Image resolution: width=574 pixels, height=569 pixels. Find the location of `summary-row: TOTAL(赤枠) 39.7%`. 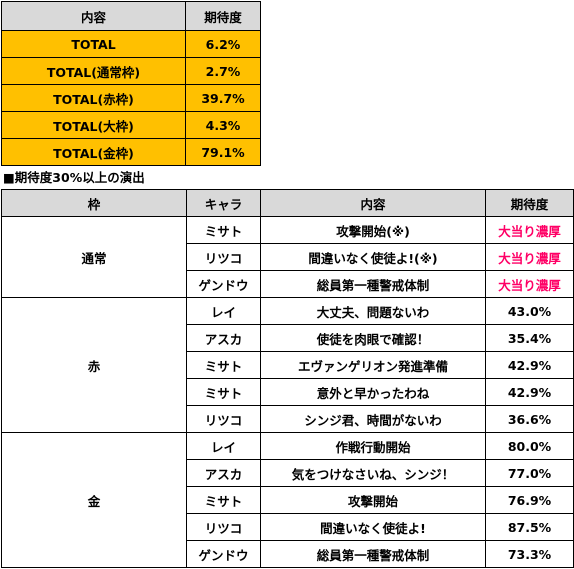

summary-row: TOTAL(赤枠) 39.7% is located at coordinates (131, 98).